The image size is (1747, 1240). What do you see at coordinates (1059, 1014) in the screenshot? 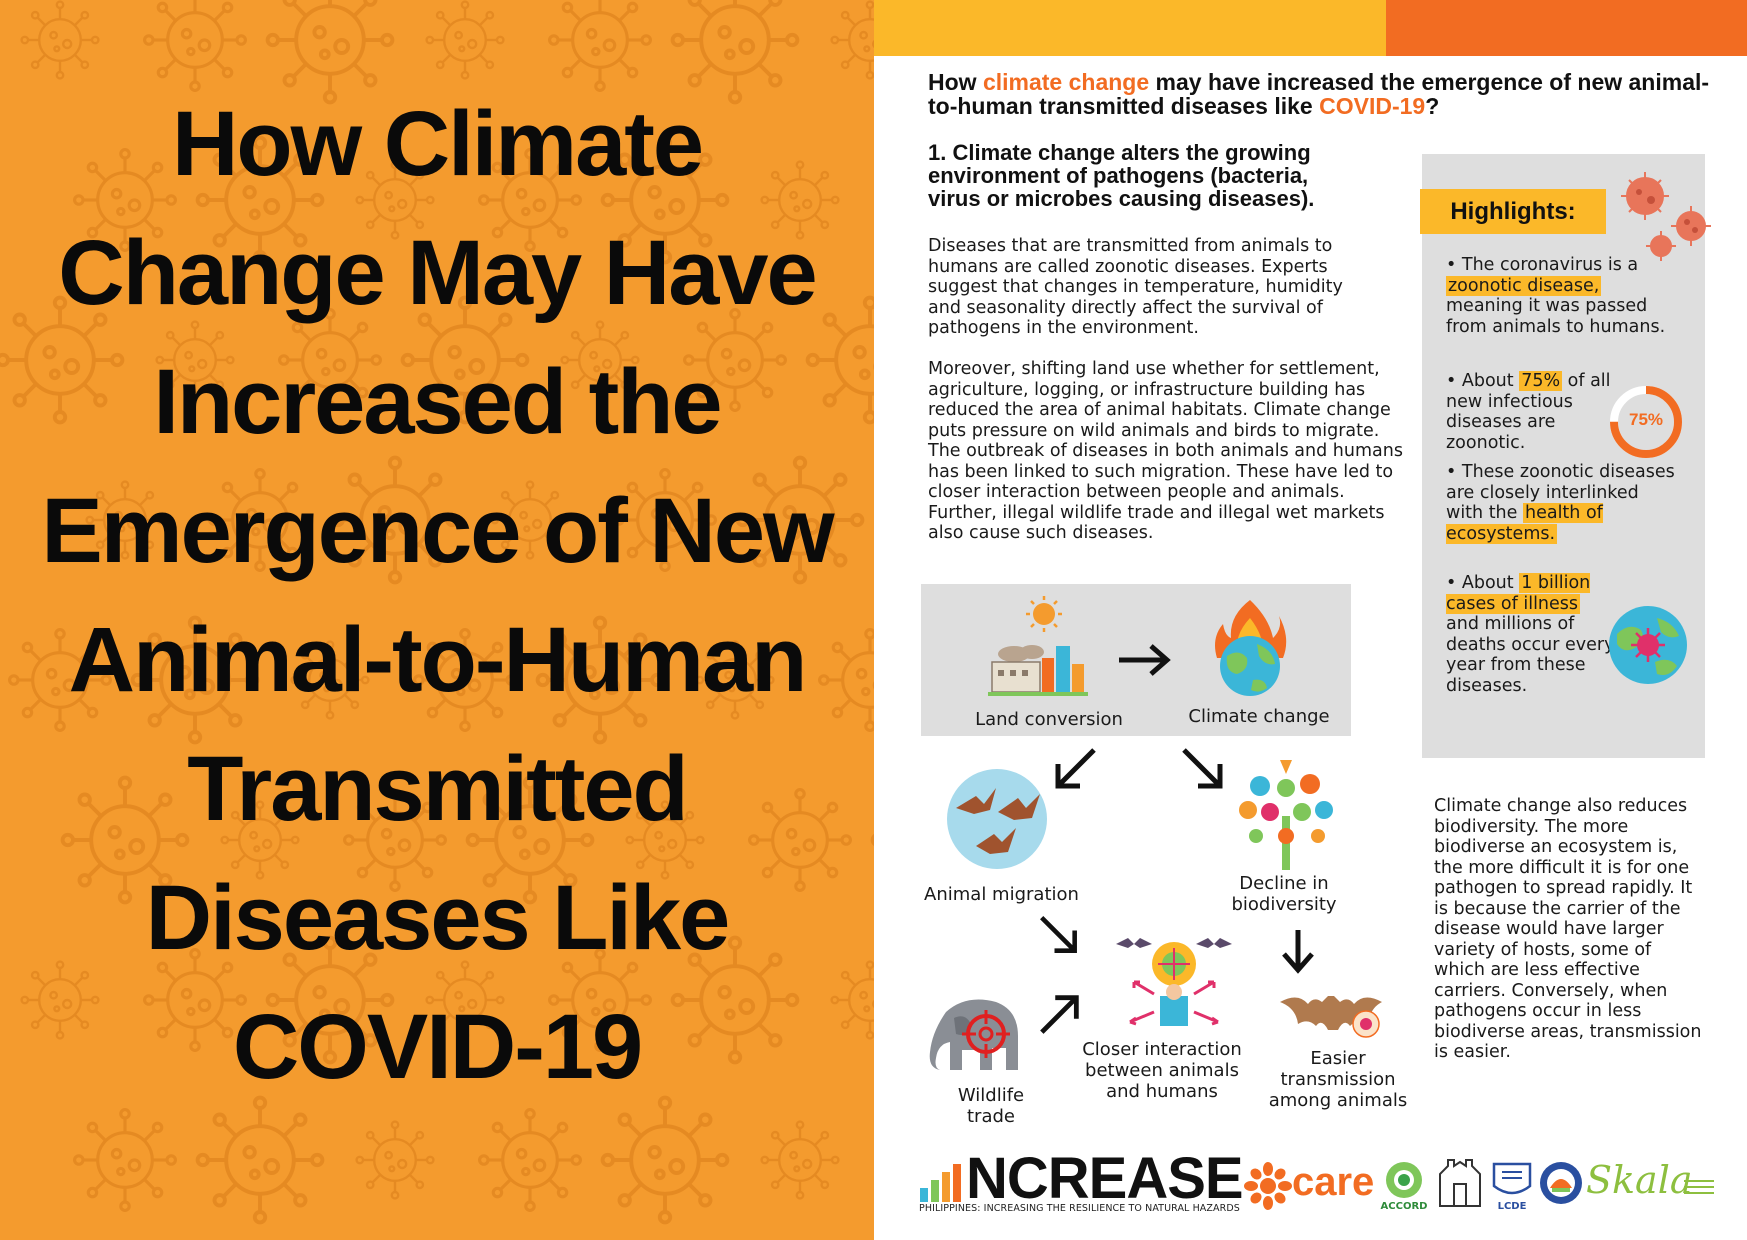
I see `arrow-up-right-icon` at bounding box center [1059, 1014].